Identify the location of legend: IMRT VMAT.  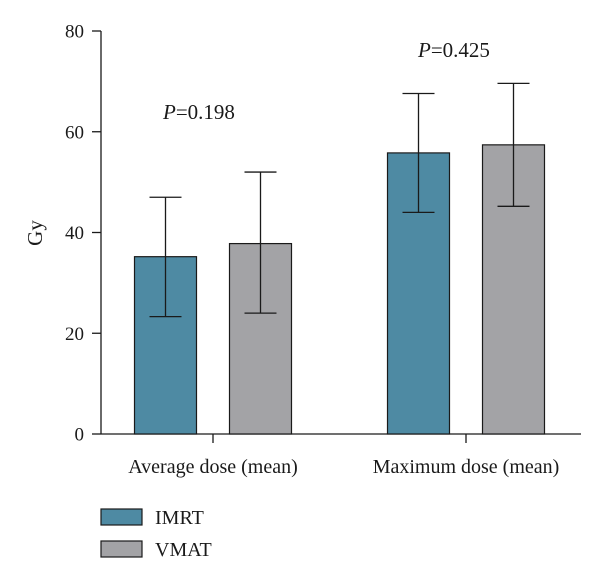
(156, 534).